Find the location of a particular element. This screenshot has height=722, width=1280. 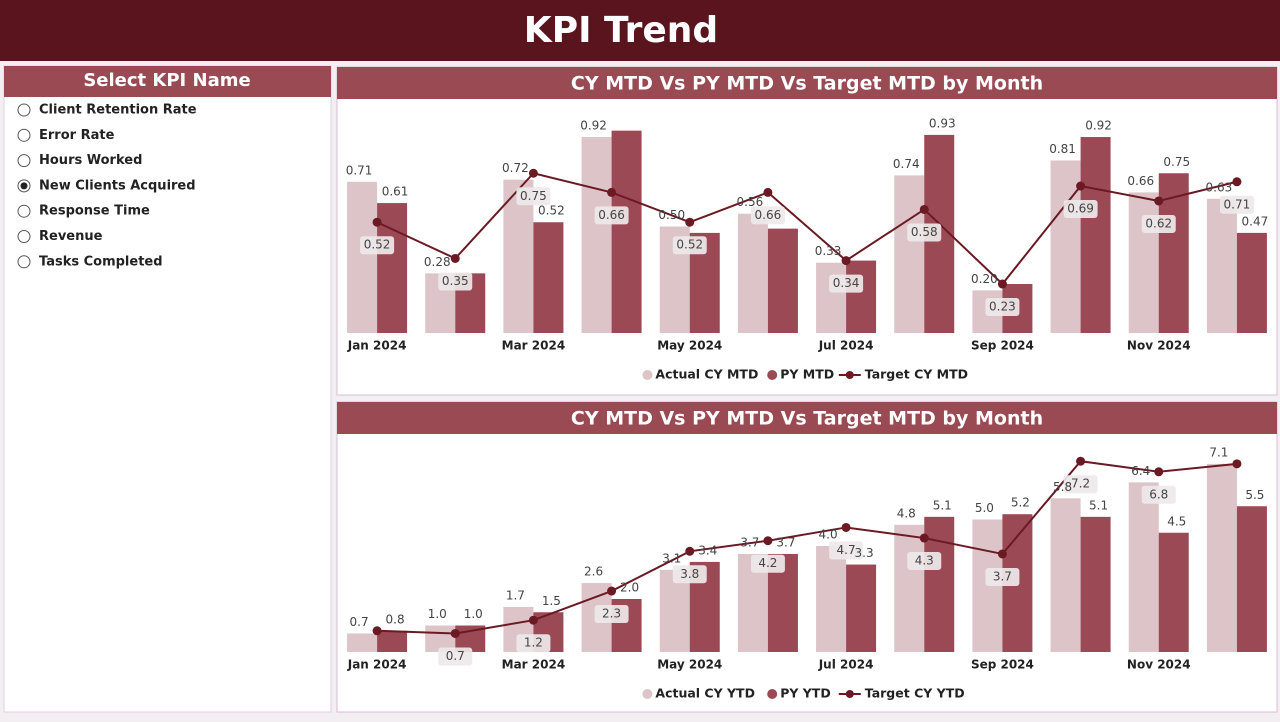

data-label: 0.71 is located at coordinates (359, 170).